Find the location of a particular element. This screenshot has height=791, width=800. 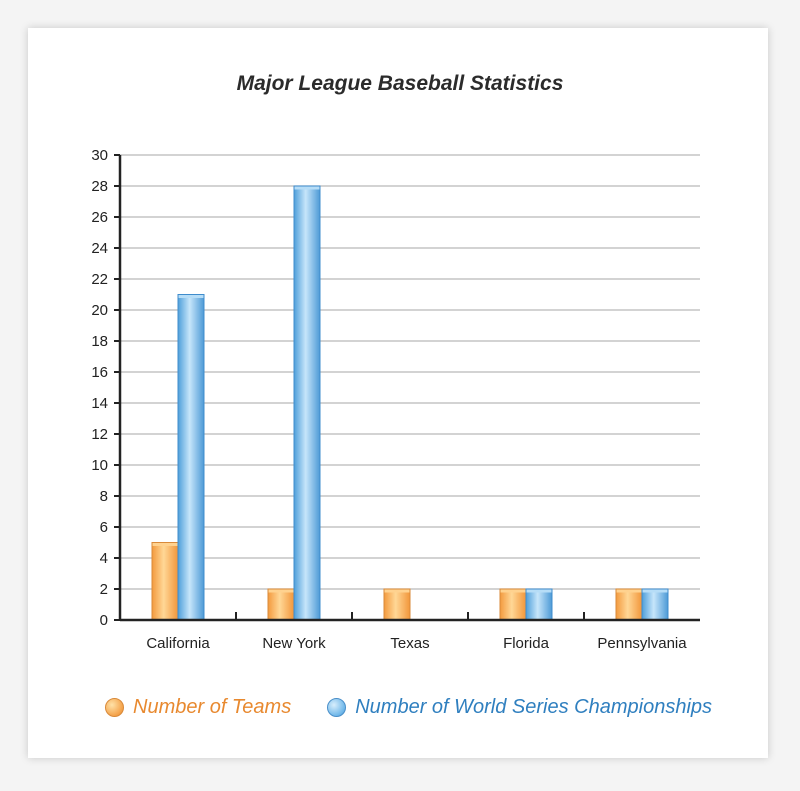

y-tick-label: 10 is located at coordinates (99, 465).